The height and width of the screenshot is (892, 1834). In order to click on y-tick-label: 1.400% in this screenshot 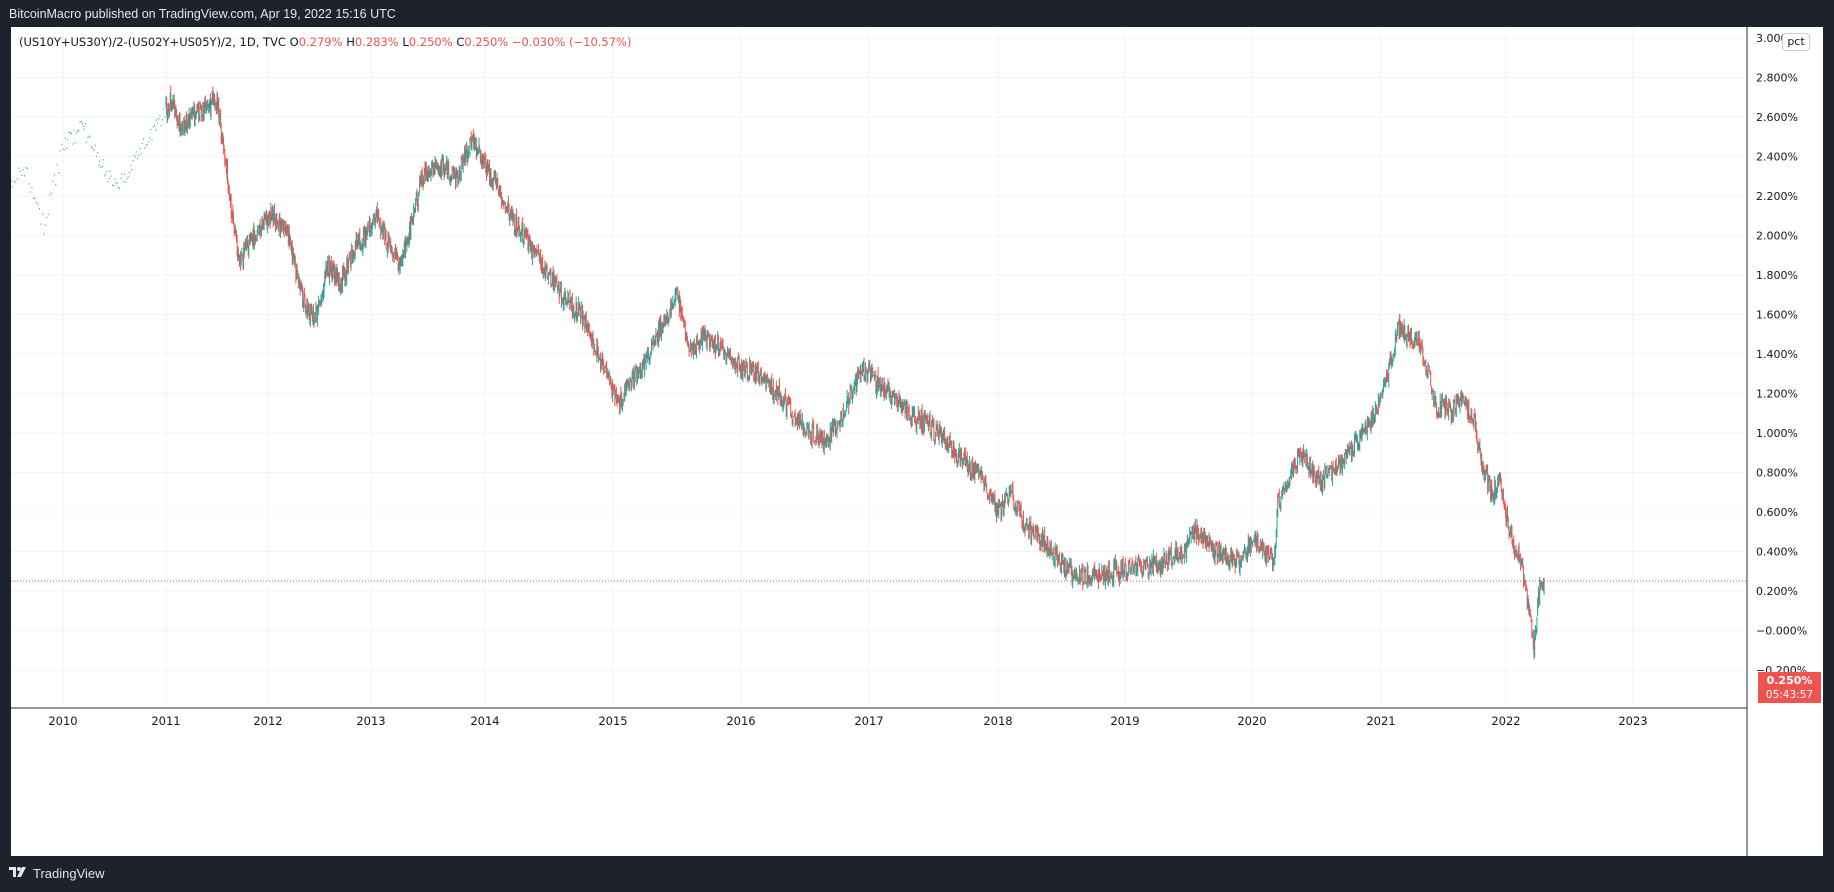, I will do `click(1777, 354)`.